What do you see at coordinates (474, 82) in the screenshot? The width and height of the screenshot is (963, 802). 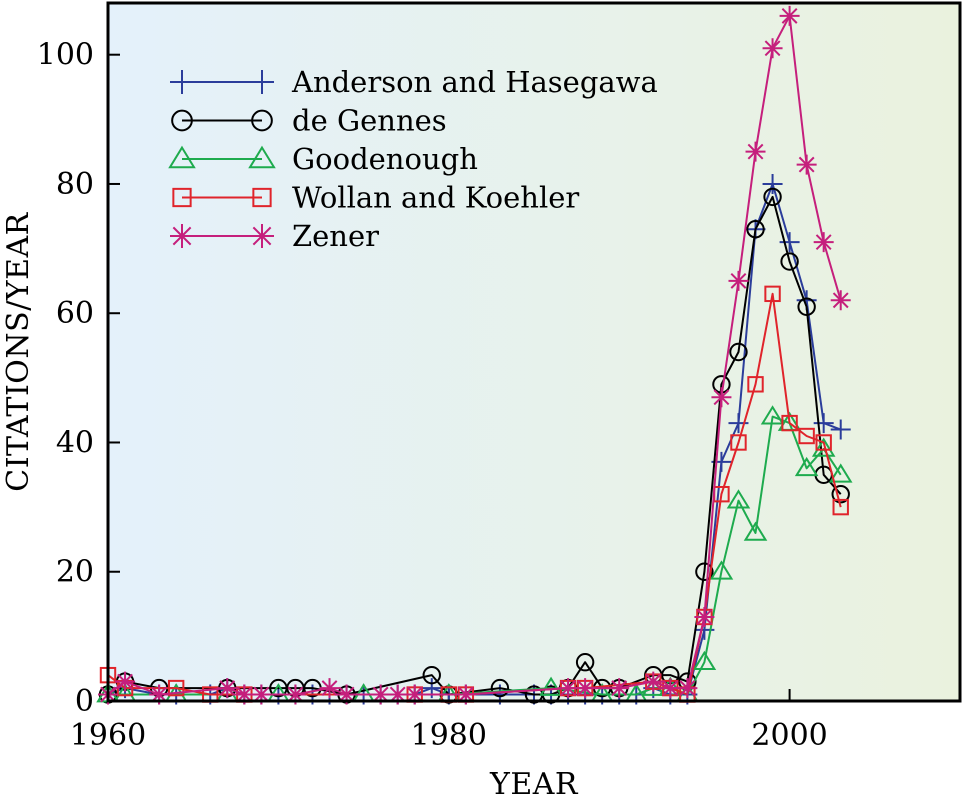 I see `legend-label: Anderson and Hasegawa` at bounding box center [474, 82].